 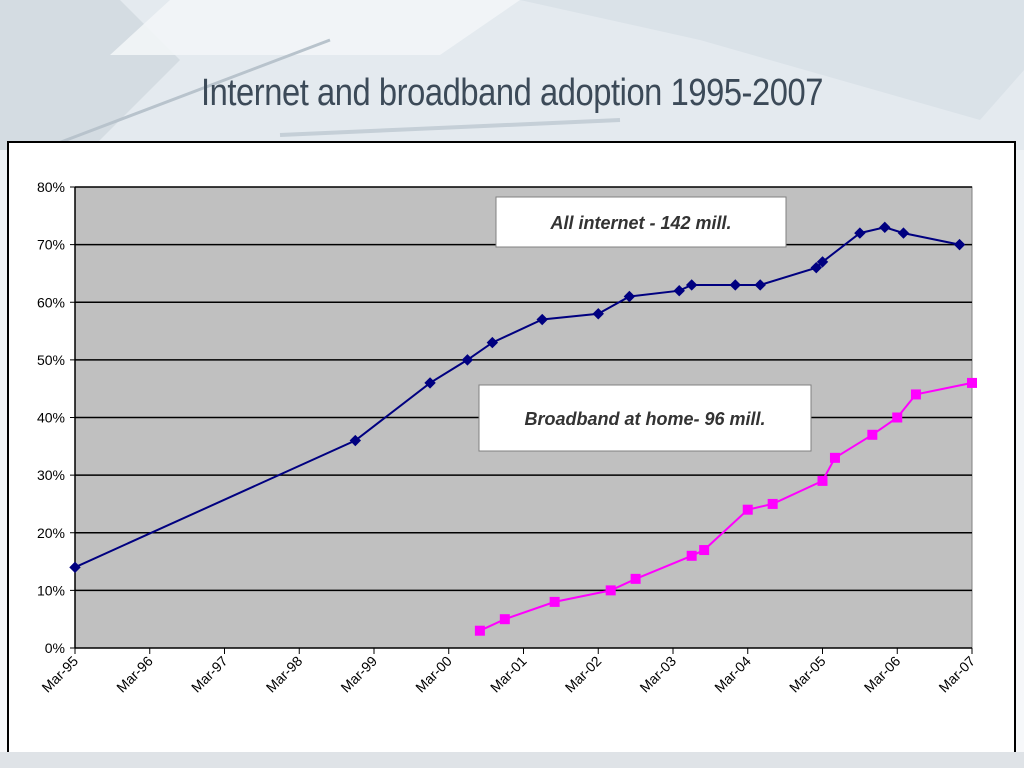 What do you see at coordinates (284, 674) in the screenshot?
I see `x-tick-label: Mar-98` at bounding box center [284, 674].